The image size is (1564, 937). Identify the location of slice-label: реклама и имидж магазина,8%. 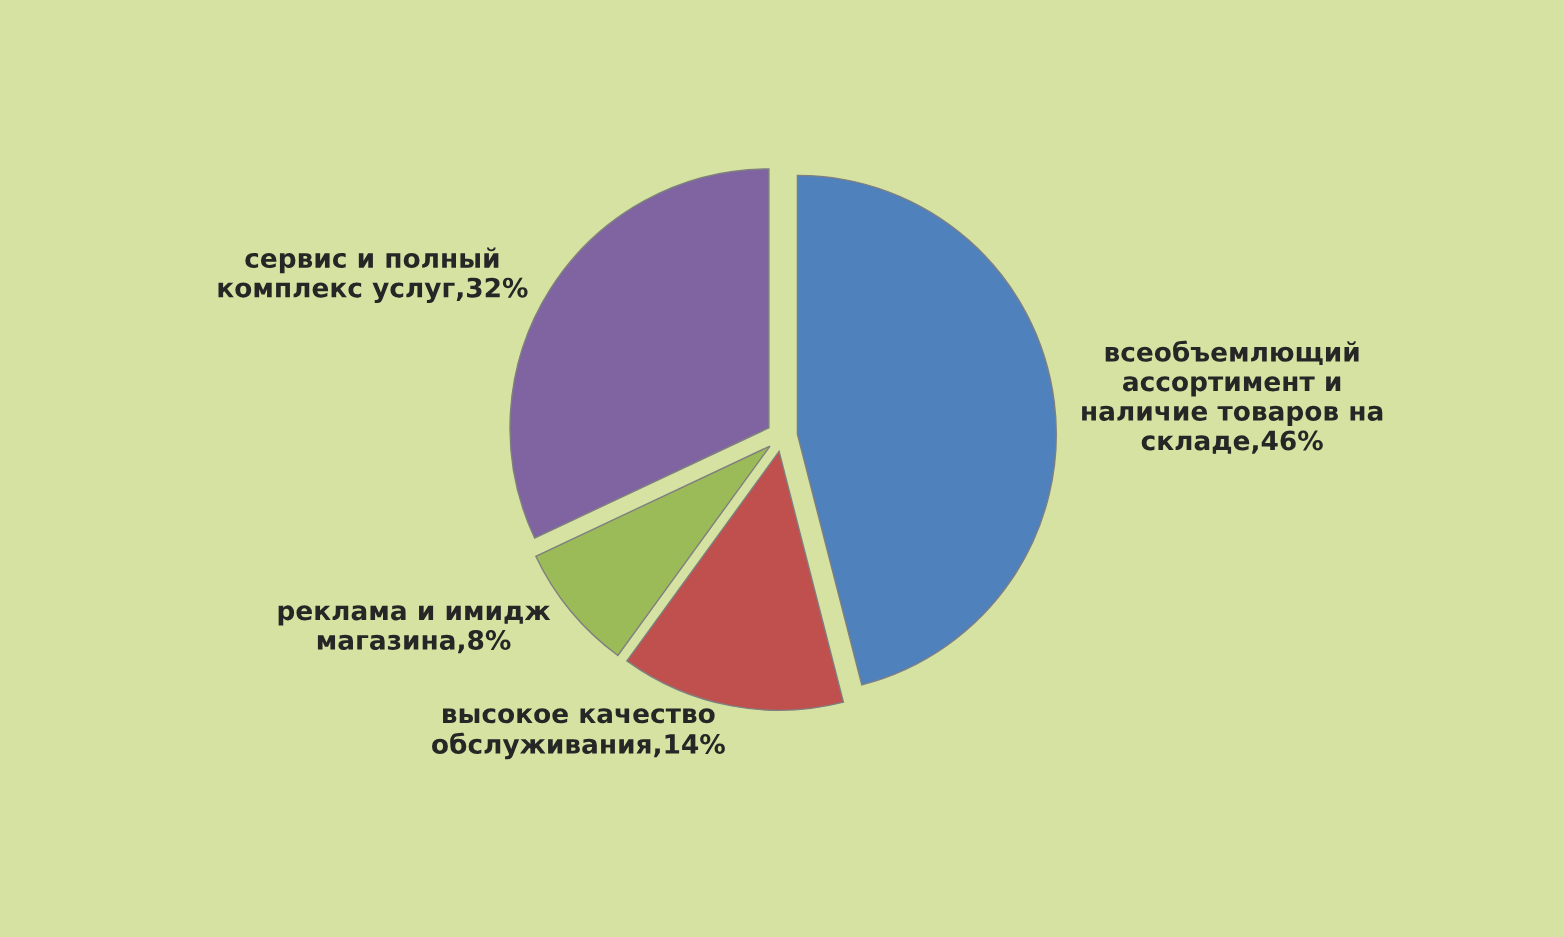
(414, 629).